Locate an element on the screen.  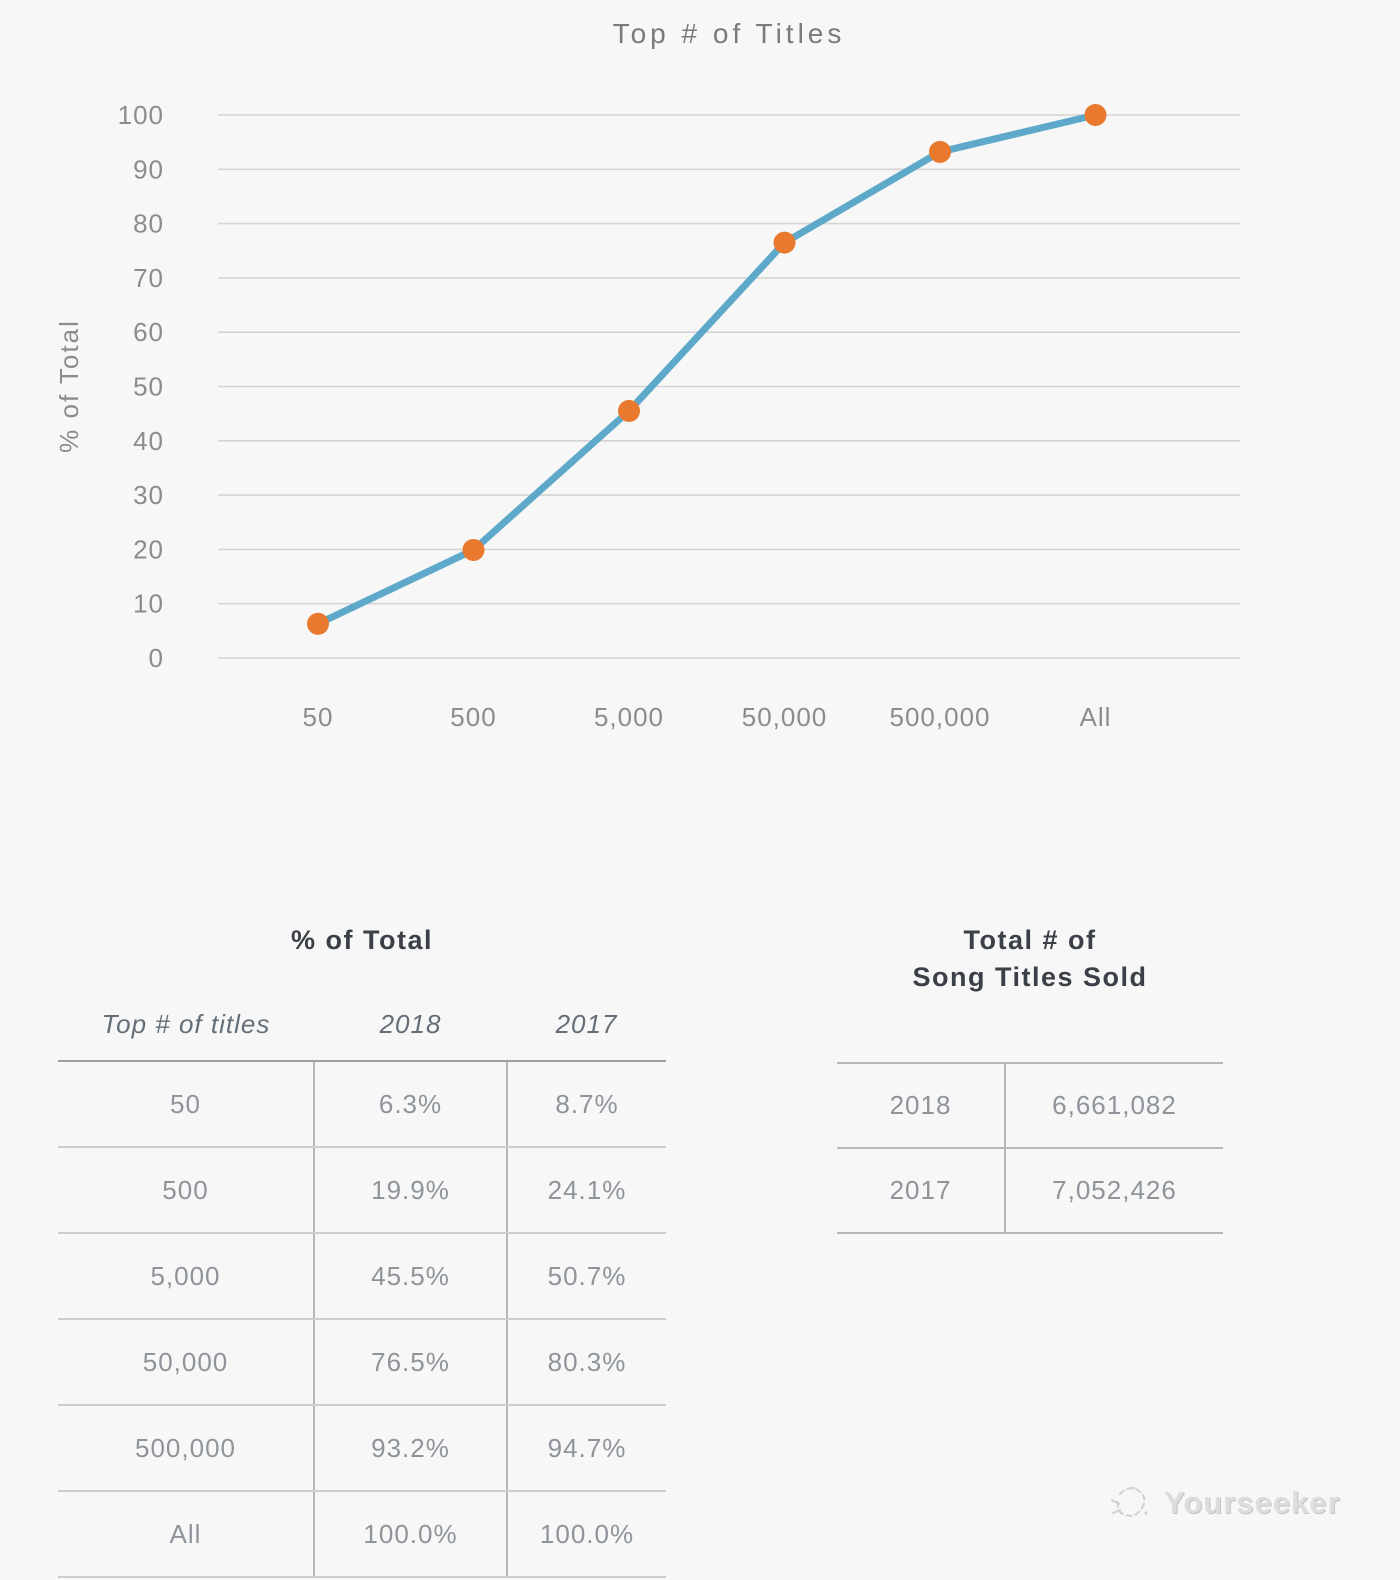
table-cell: 45.5% is located at coordinates (410, 1276).